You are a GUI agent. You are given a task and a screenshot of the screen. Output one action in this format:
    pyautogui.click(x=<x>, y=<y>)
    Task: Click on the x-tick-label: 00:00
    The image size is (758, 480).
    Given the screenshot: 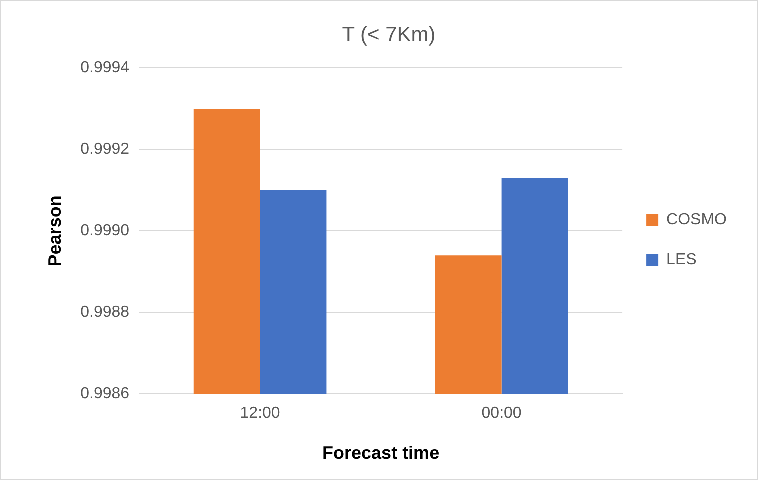 What is the action you would take?
    pyautogui.click(x=502, y=413)
    